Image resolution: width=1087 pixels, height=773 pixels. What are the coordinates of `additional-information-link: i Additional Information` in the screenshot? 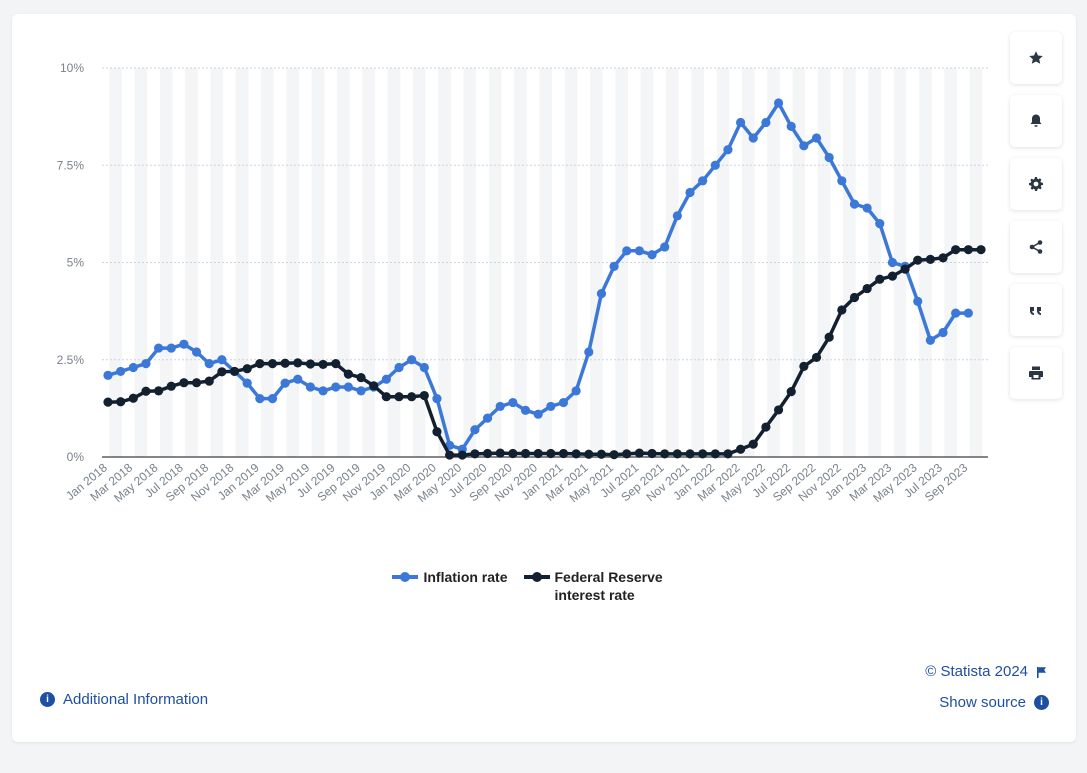 It's located at (124, 699).